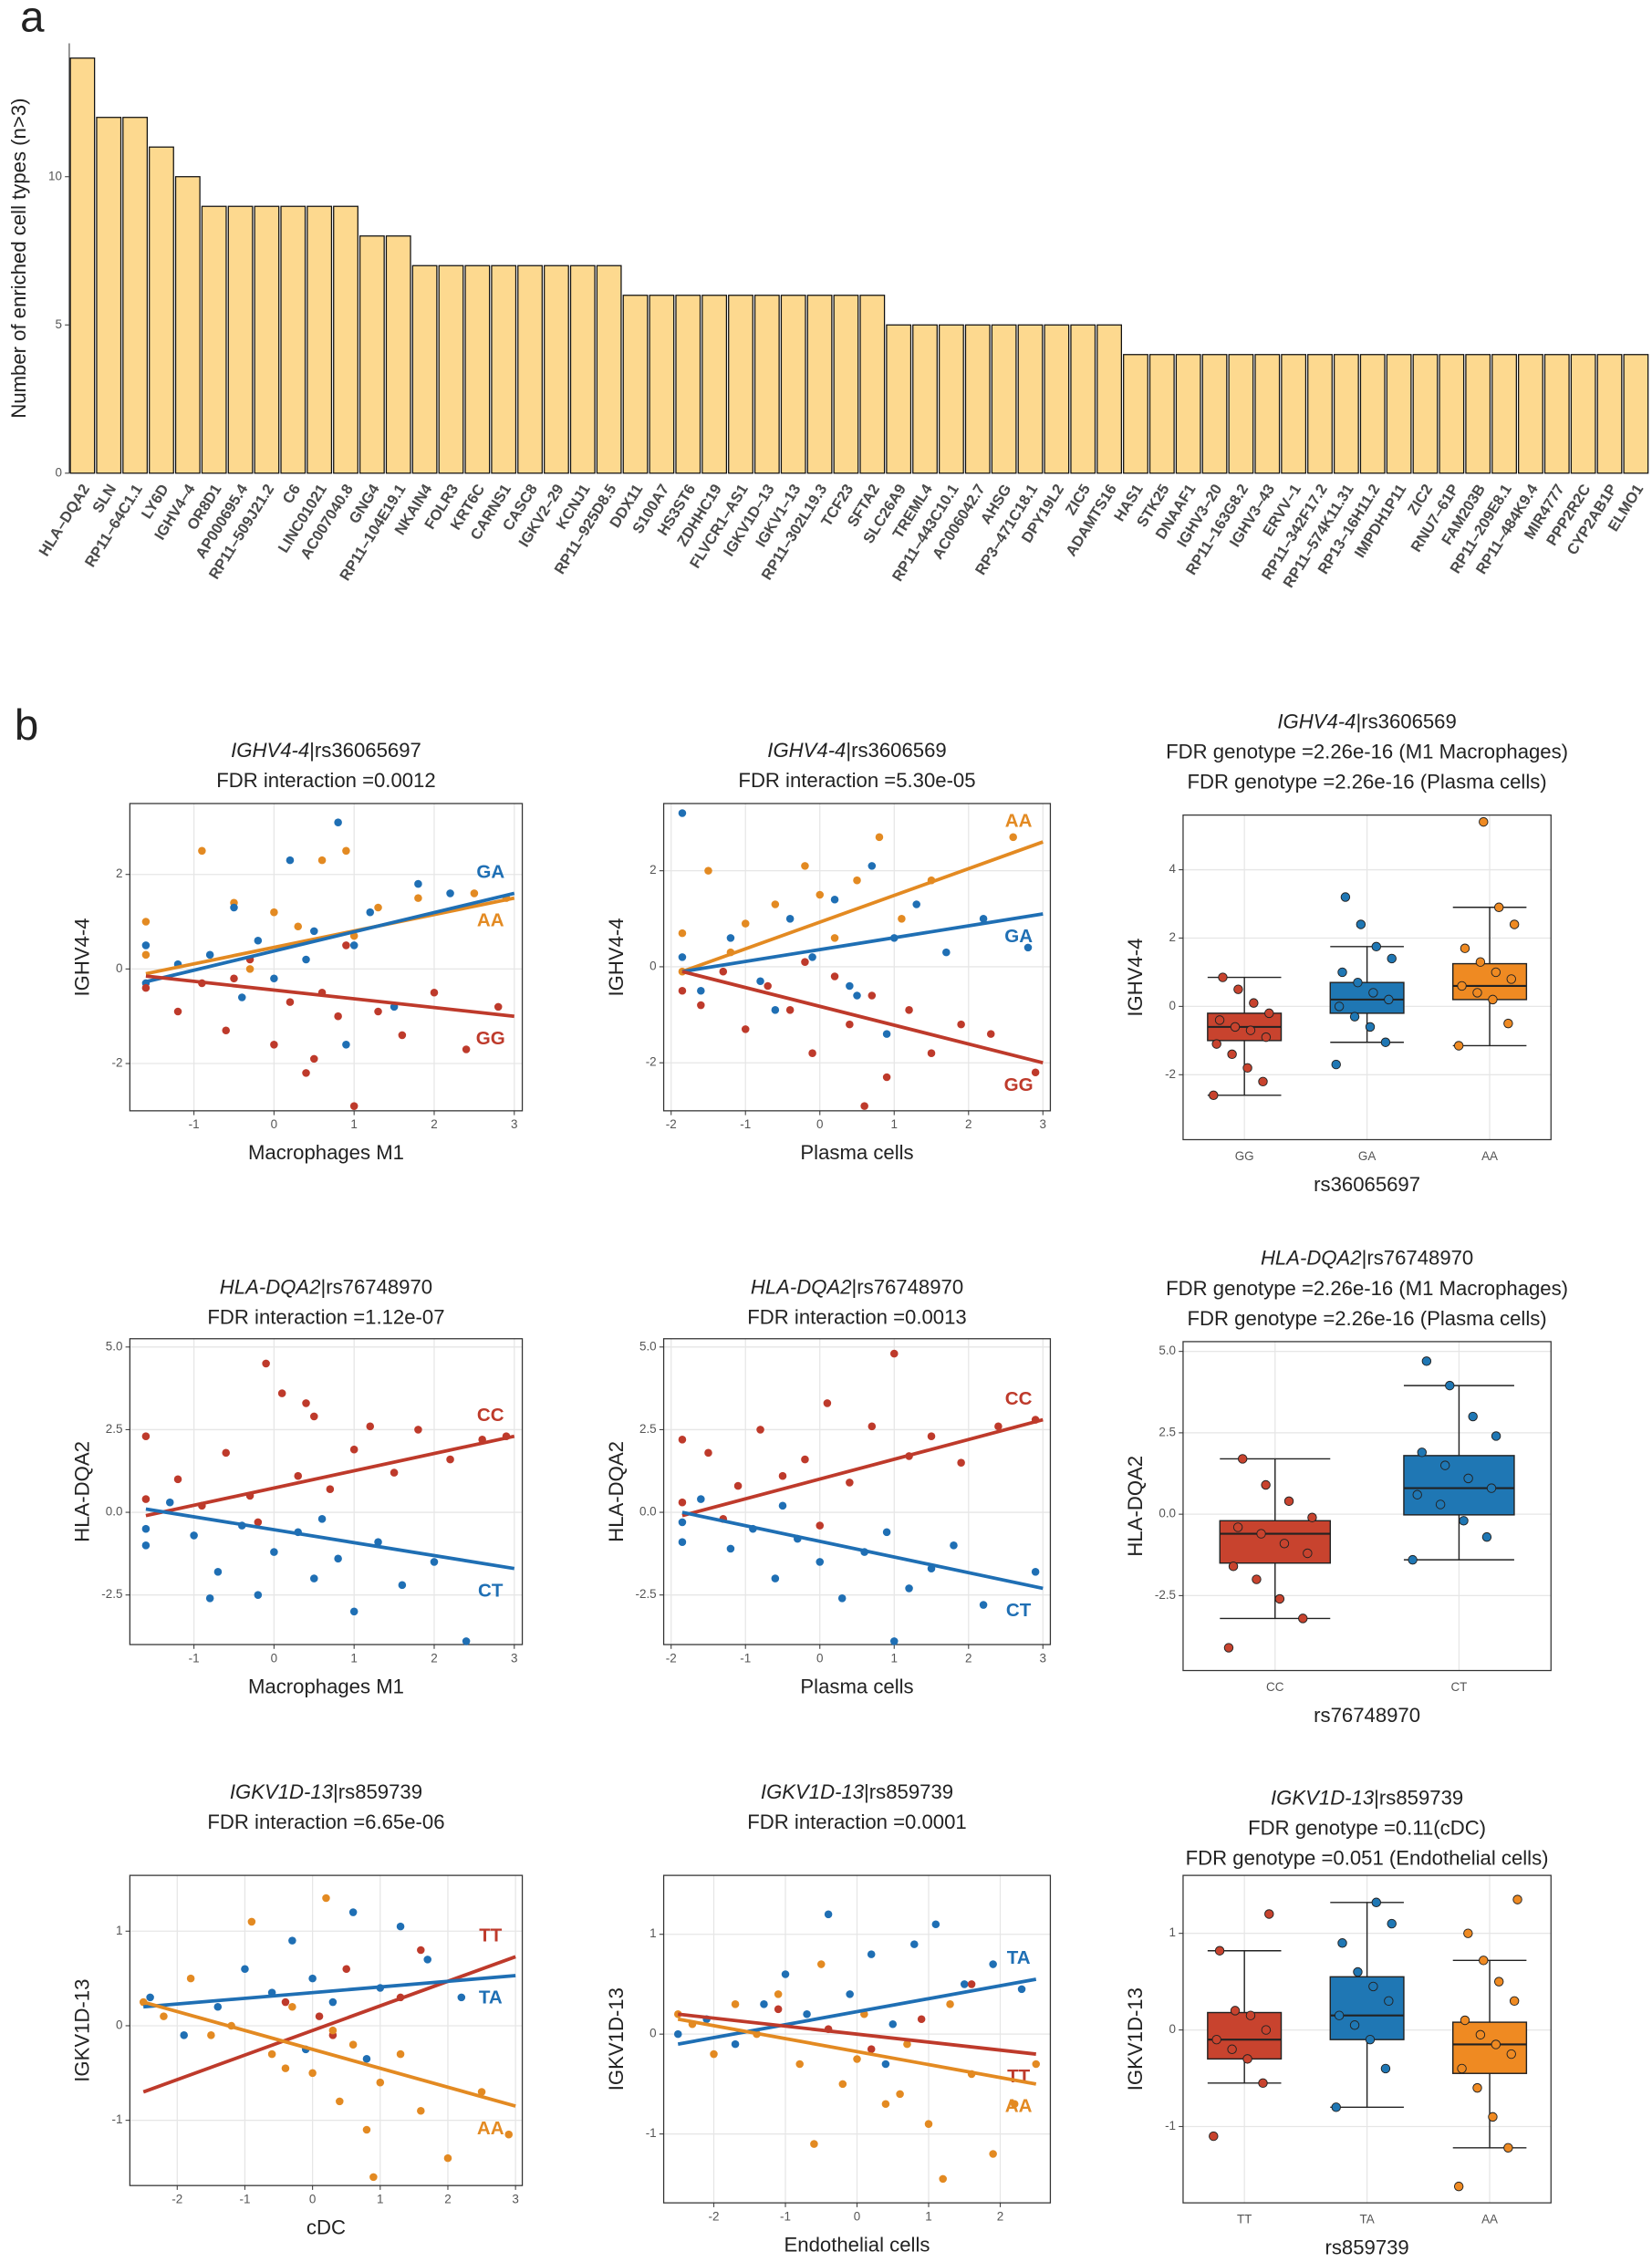 The width and height of the screenshot is (1652, 2262). I want to click on x-tick-label: HLA–DQA2, so click(65, 520).